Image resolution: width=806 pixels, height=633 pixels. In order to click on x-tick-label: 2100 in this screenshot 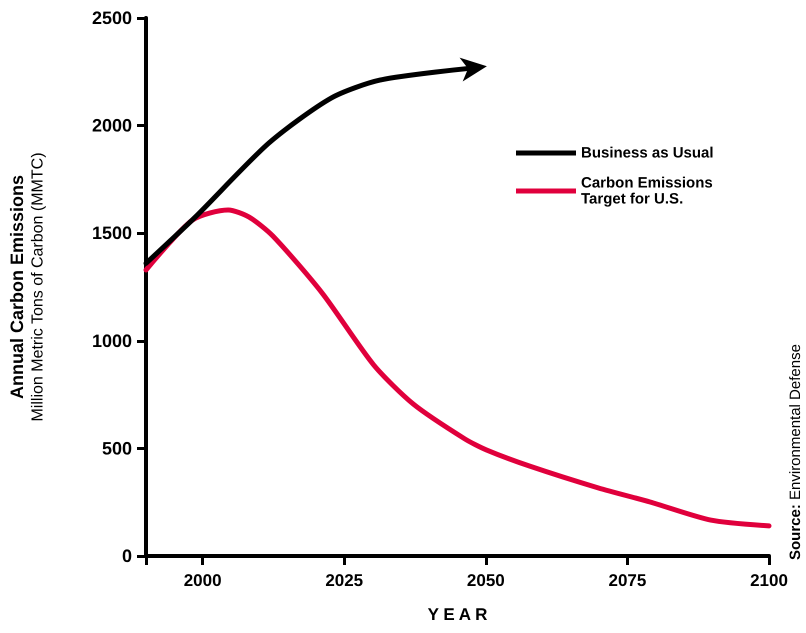, I will do `click(769, 580)`.